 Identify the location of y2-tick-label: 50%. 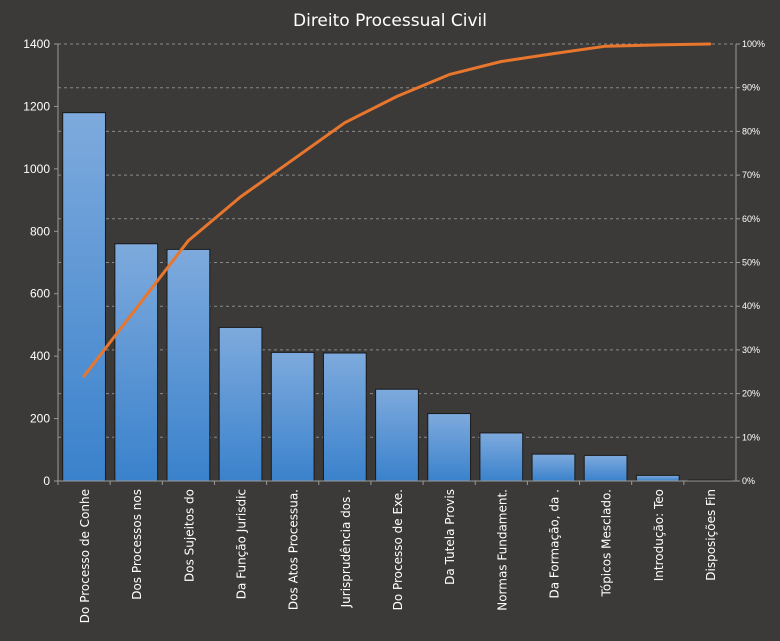
(751, 263).